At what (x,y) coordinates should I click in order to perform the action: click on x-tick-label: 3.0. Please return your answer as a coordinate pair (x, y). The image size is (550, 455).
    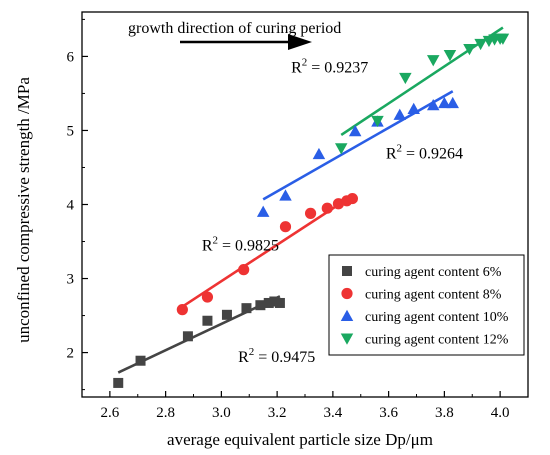
    Looking at the image, I should click on (221, 413).